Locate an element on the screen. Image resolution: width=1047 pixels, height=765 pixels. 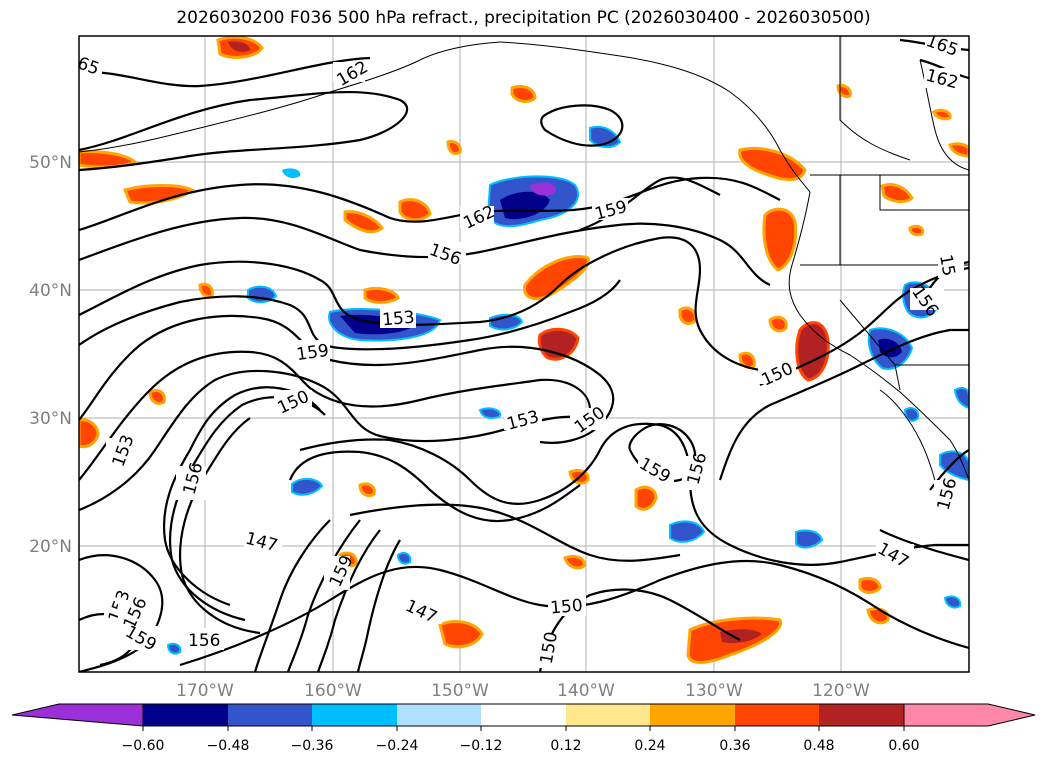
lon-label: 170°W is located at coordinates (205, 691).